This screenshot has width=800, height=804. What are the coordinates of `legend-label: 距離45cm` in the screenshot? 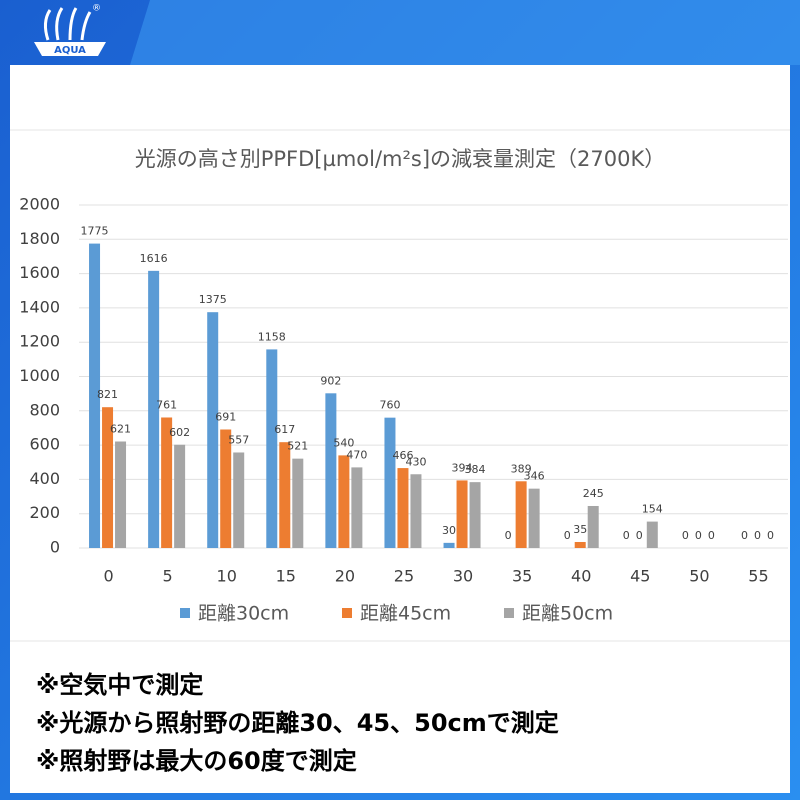 It's located at (405, 614).